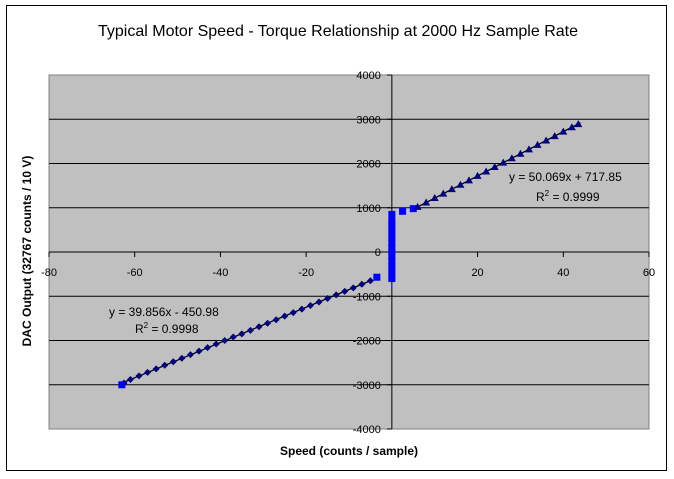  What do you see at coordinates (139, 329) in the screenshot?
I see `trendline-1-r2-label: R` at bounding box center [139, 329].